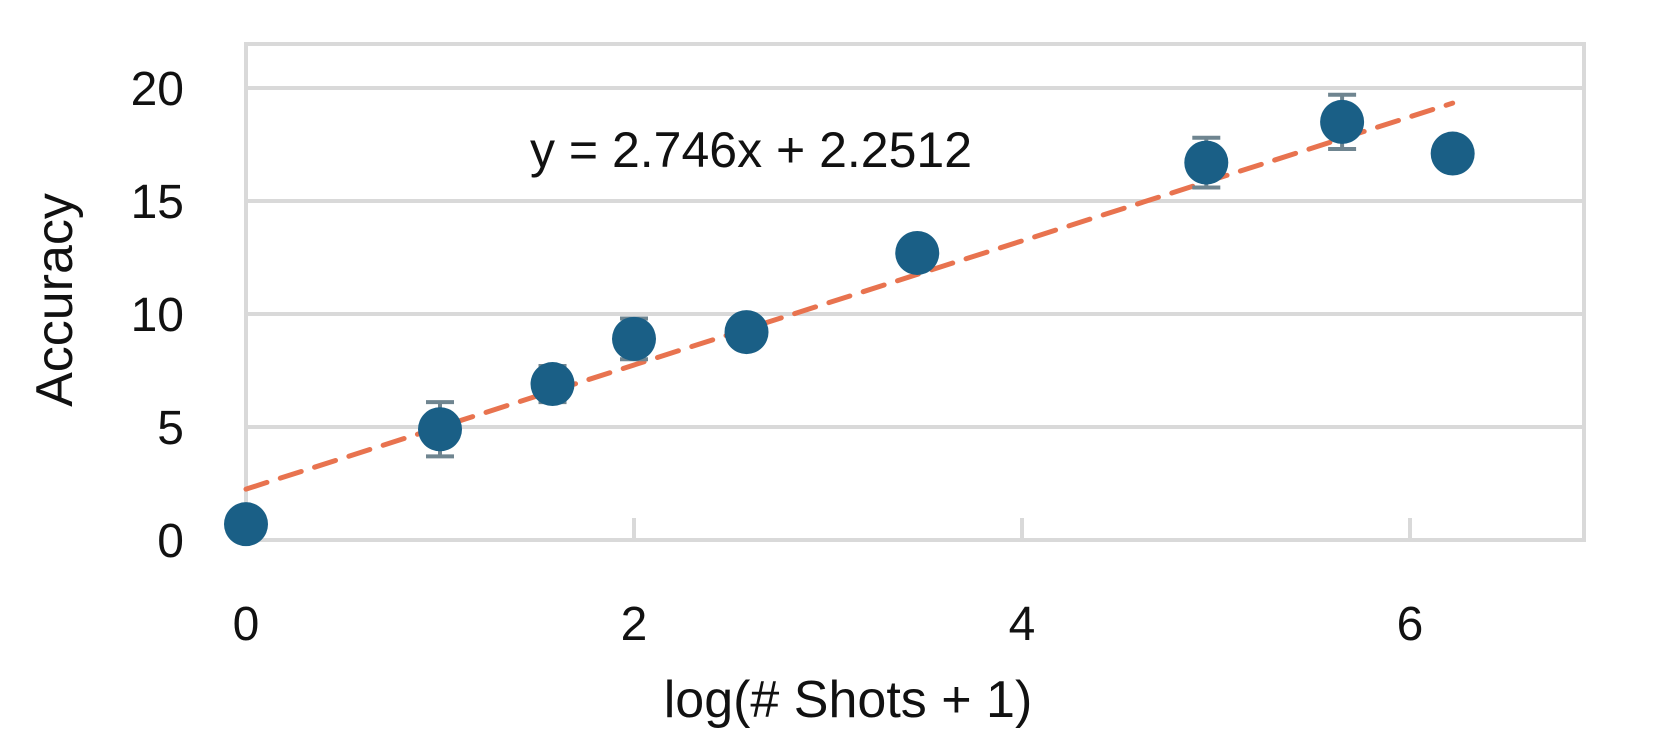 This screenshot has width=1661, height=750. What do you see at coordinates (157, 315) in the screenshot?
I see `y-tick-label: 10` at bounding box center [157, 315].